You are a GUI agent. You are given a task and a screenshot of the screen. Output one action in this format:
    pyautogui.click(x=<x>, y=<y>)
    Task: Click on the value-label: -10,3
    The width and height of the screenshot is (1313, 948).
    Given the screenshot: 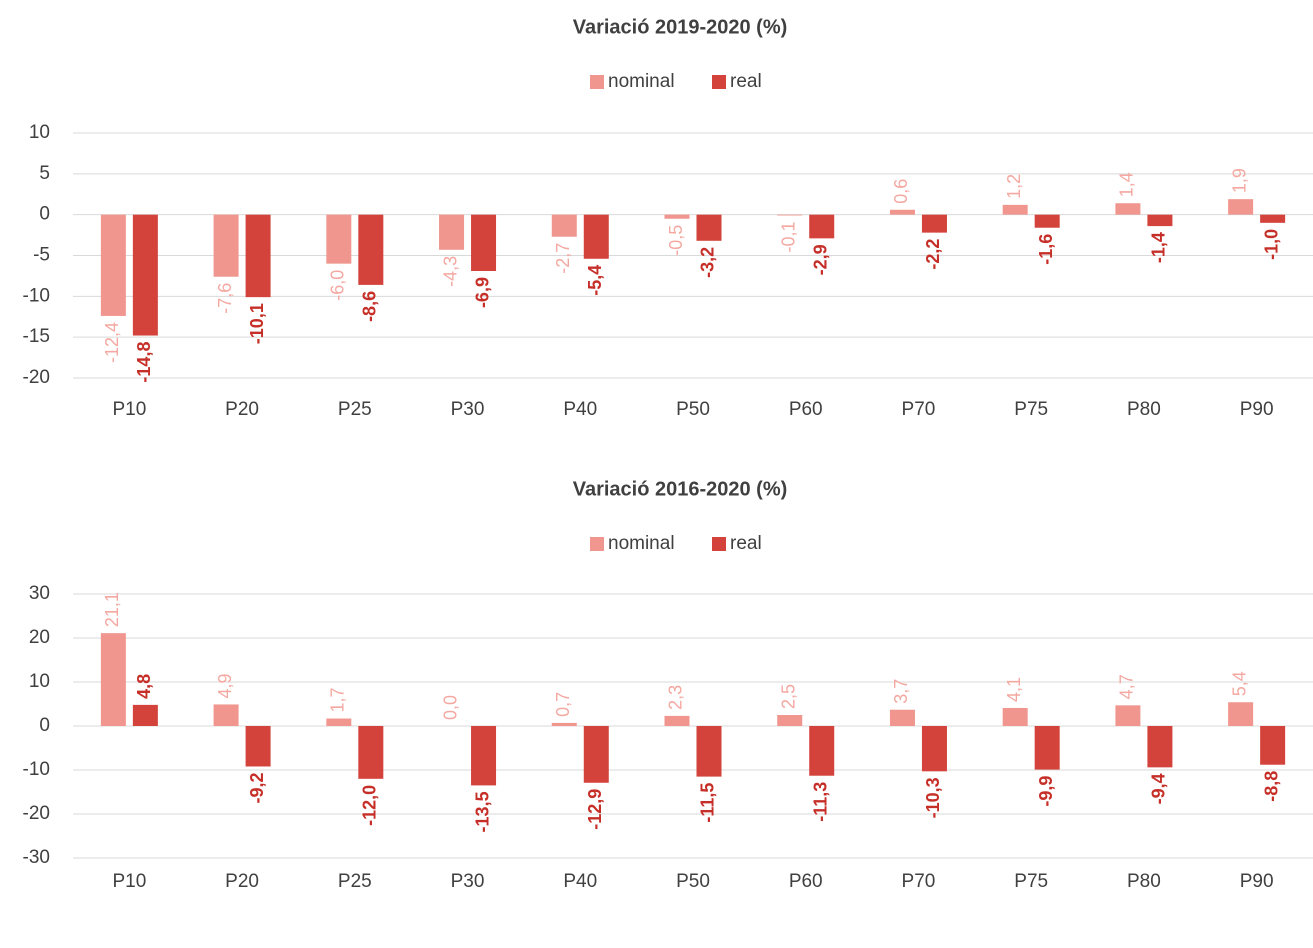 What is the action you would take?
    pyautogui.click(x=933, y=797)
    